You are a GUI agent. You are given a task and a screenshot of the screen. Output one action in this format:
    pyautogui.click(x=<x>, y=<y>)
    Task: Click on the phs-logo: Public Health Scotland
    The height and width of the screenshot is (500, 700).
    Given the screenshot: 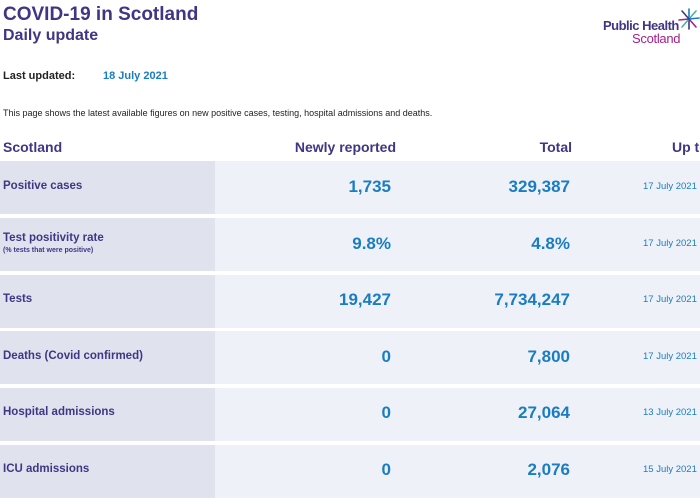 What is the action you would take?
    pyautogui.click(x=650, y=28)
    